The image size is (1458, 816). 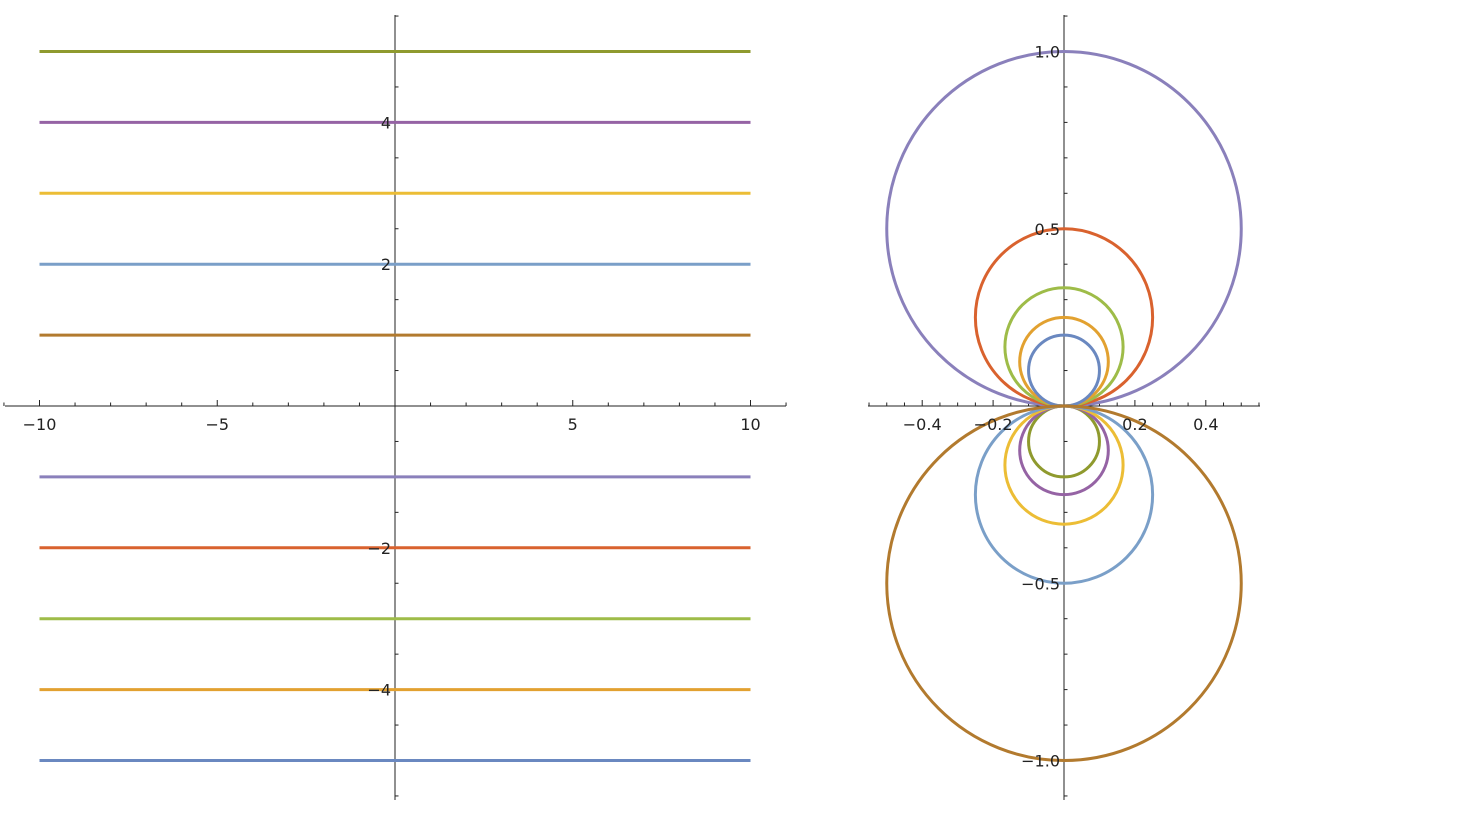 What do you see at coordinates (1205, 424) in the screenshot?
I see `right-x-tick-label: 0.4` at bounding box center [1205, 424].